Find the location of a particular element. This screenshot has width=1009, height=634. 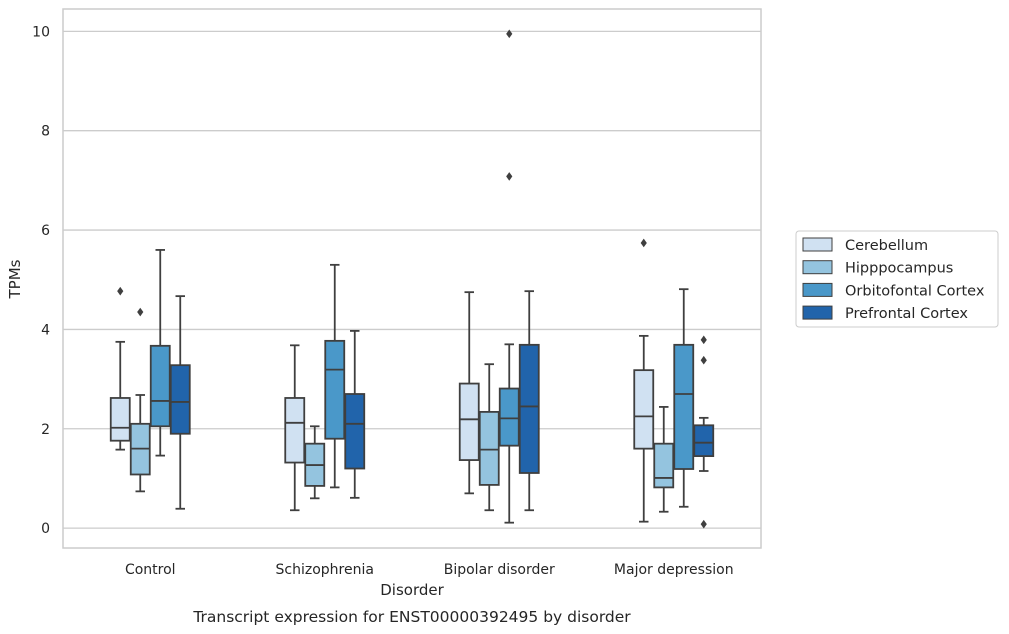

x-tick-label: Control is located at coordinates (150, 570).